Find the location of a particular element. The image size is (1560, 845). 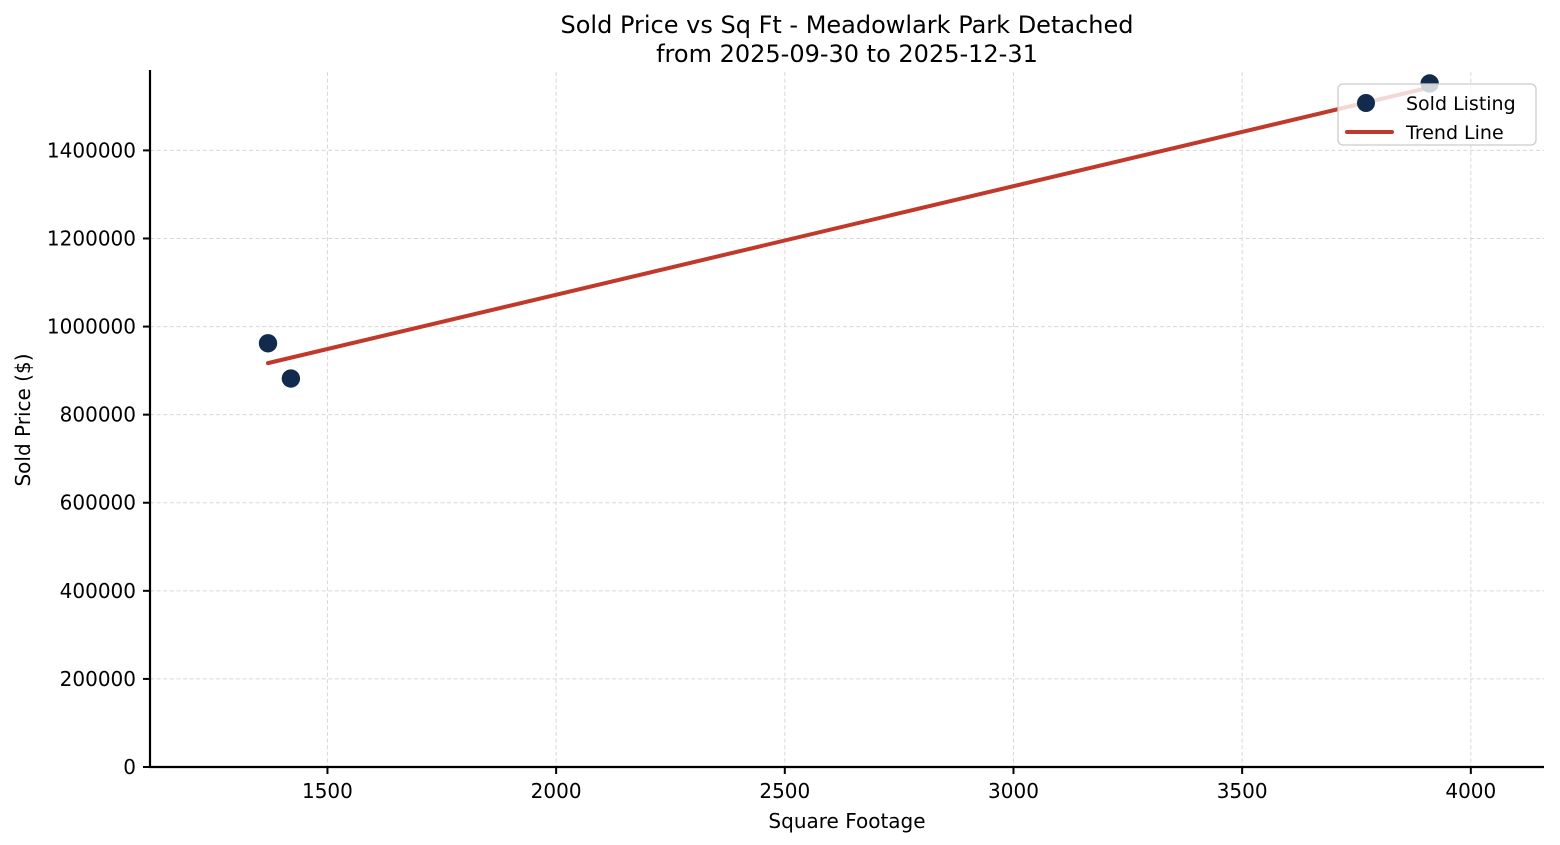

y-tick-label: 0 is located at coordinates (129, 767).